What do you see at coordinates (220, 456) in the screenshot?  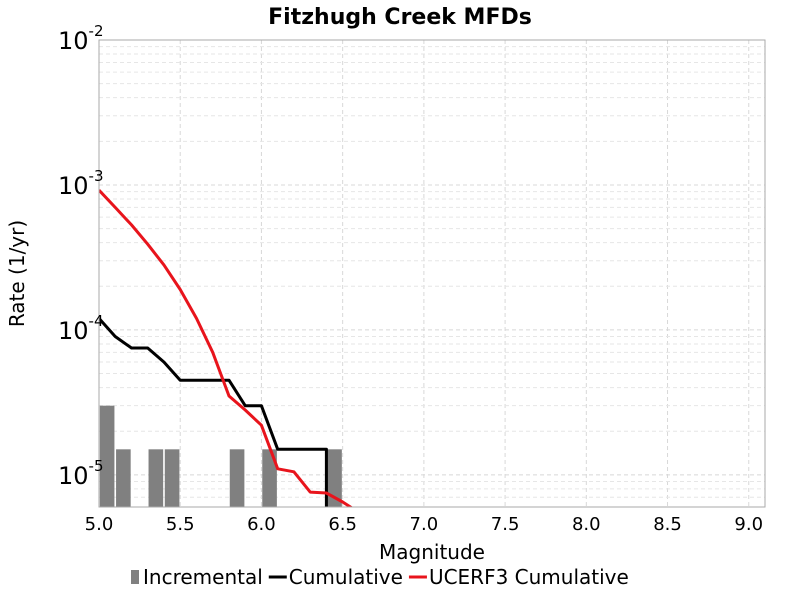 I see `incremental-bars` at bounding box center [220, 456].